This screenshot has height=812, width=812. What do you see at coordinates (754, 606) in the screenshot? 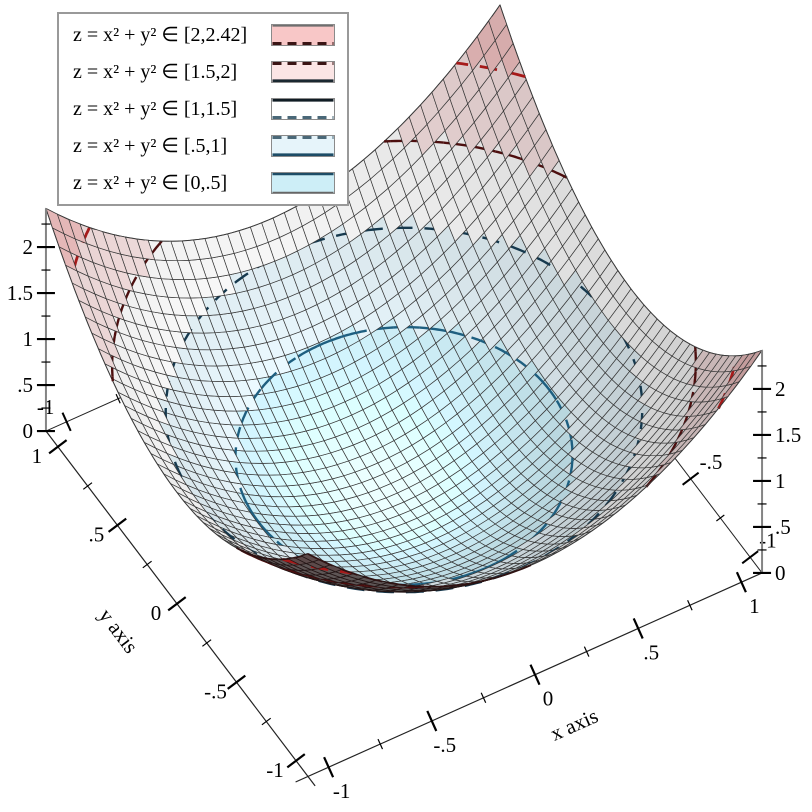
I see `x-tick-label: 1` at bounding box center [754, 606].